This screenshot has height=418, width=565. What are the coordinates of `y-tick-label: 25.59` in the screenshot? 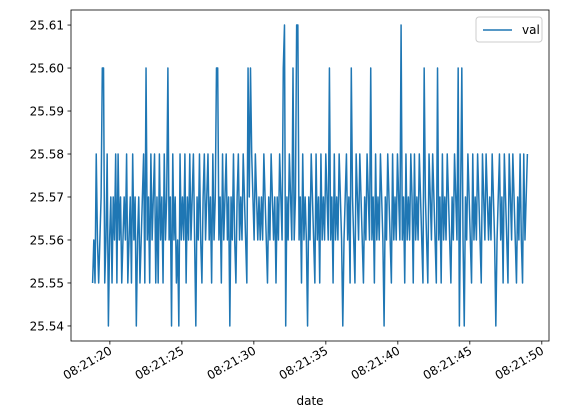 It's located at (47, 112).